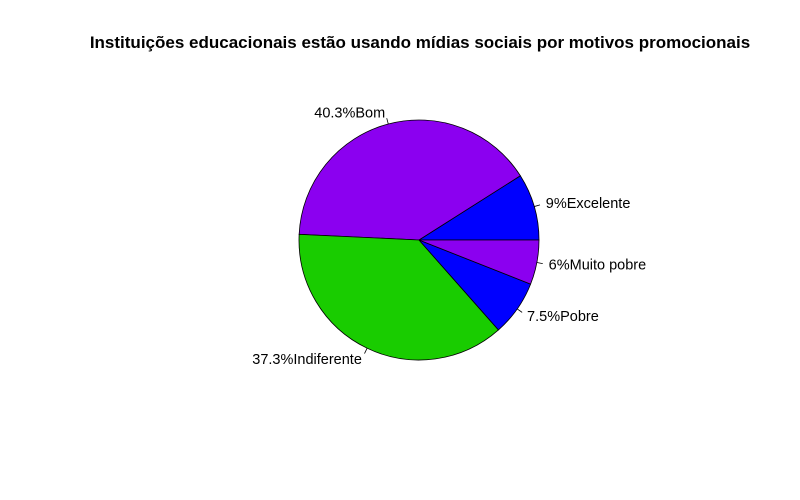  I want to click on pie-slices, so click(419, 240).